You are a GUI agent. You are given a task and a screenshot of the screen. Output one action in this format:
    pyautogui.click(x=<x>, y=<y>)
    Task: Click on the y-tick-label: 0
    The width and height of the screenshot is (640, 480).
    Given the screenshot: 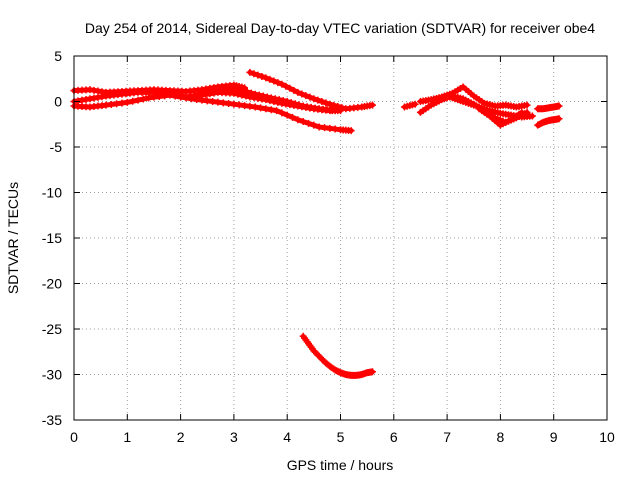 What is the action you would take?
    pyautogui.click(x=58, y=102)
    